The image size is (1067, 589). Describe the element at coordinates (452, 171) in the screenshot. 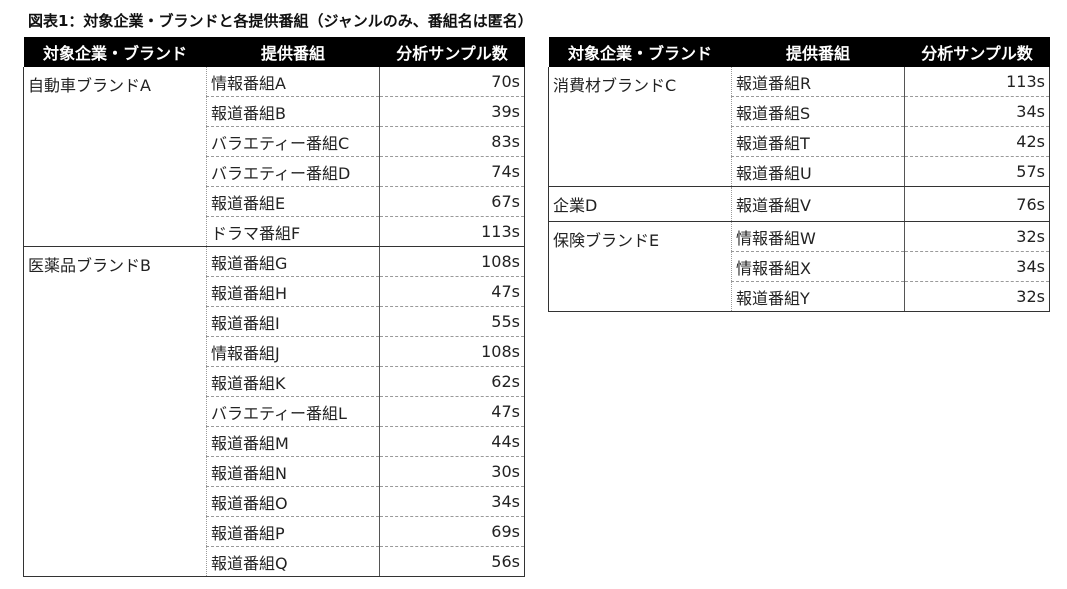

I see `sample-count-cell: 74s` at that location.